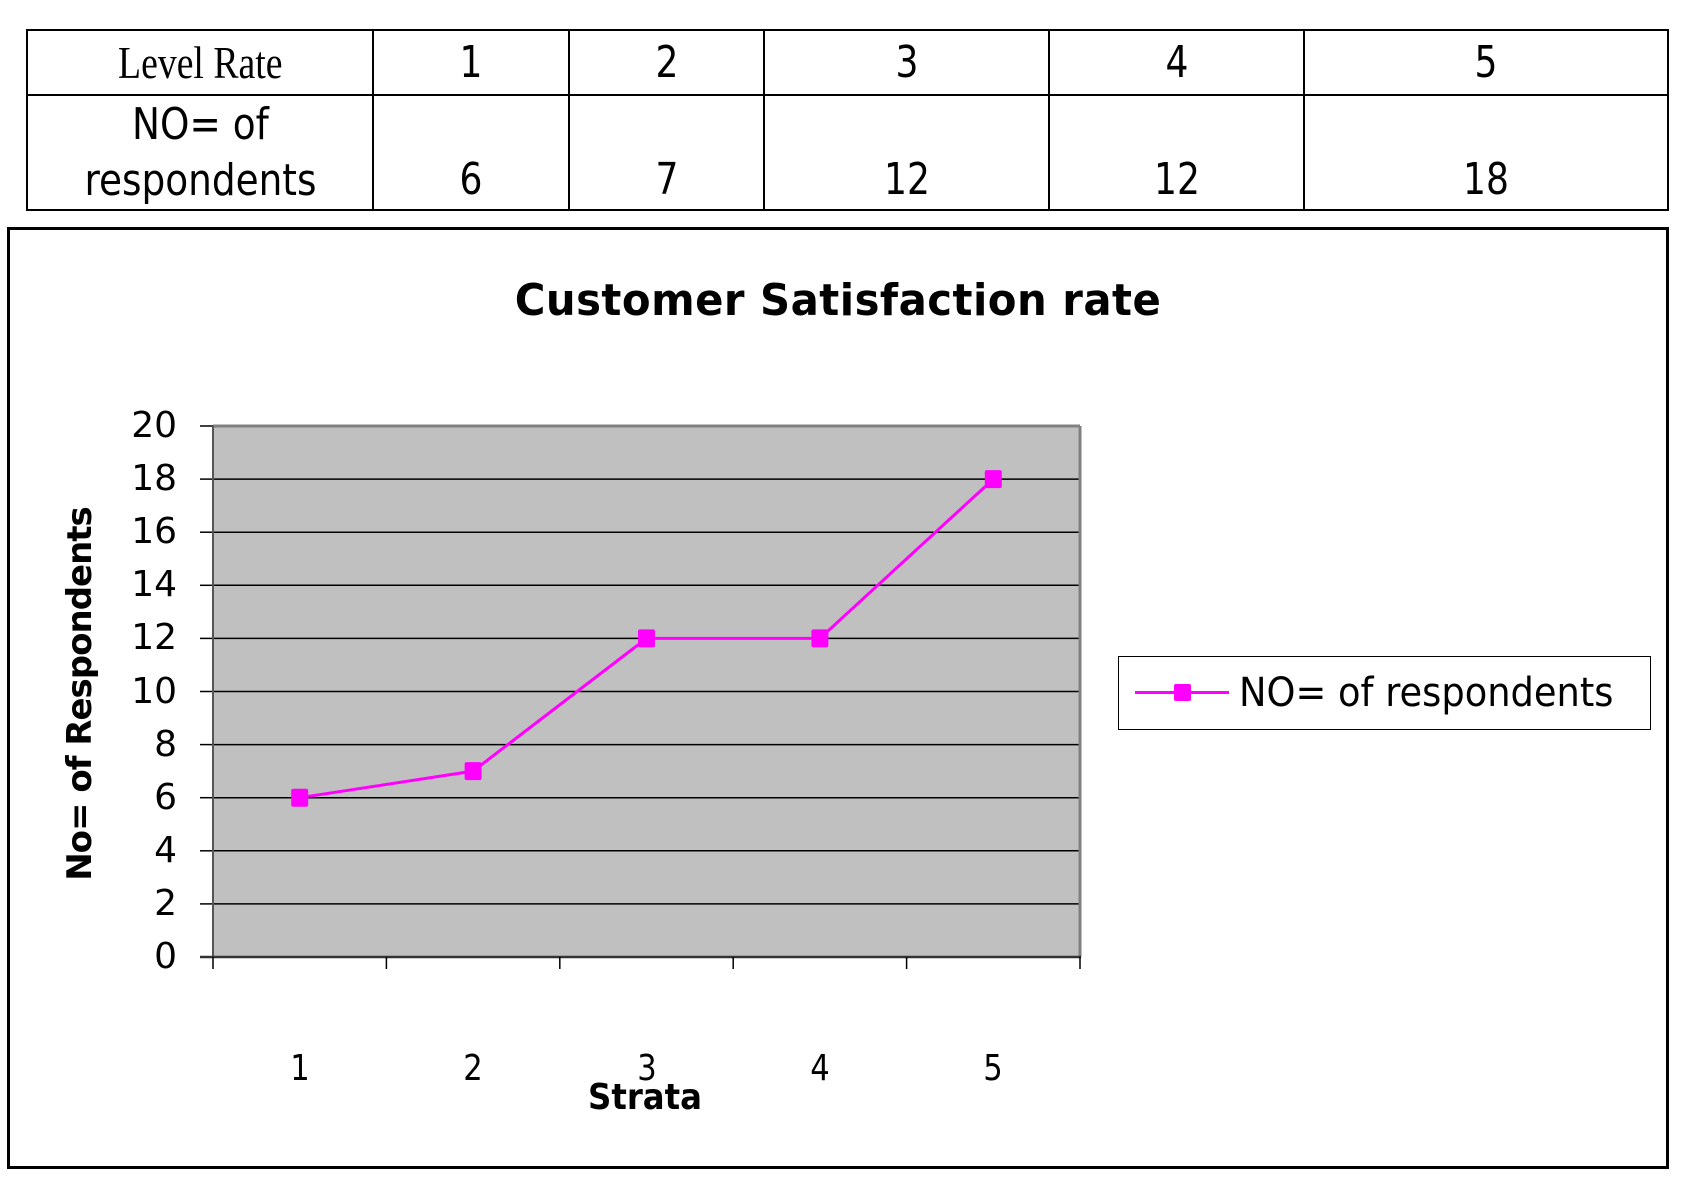  I want to click on level-value: 1, so click(471, 62).